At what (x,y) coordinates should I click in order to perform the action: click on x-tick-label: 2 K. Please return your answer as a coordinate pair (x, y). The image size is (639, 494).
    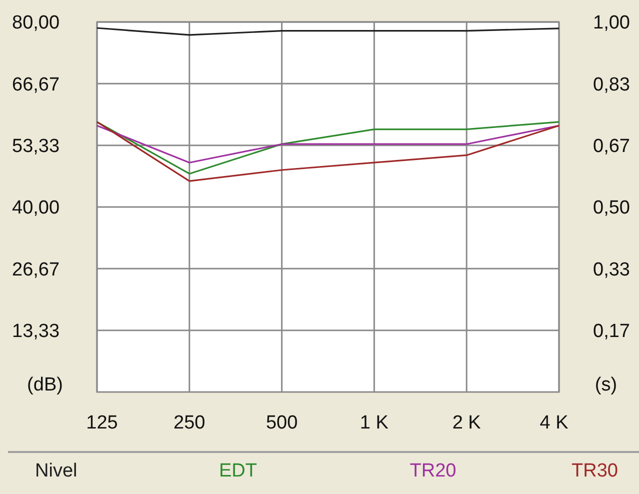
    Looking at the image, I should click on (467, 423).